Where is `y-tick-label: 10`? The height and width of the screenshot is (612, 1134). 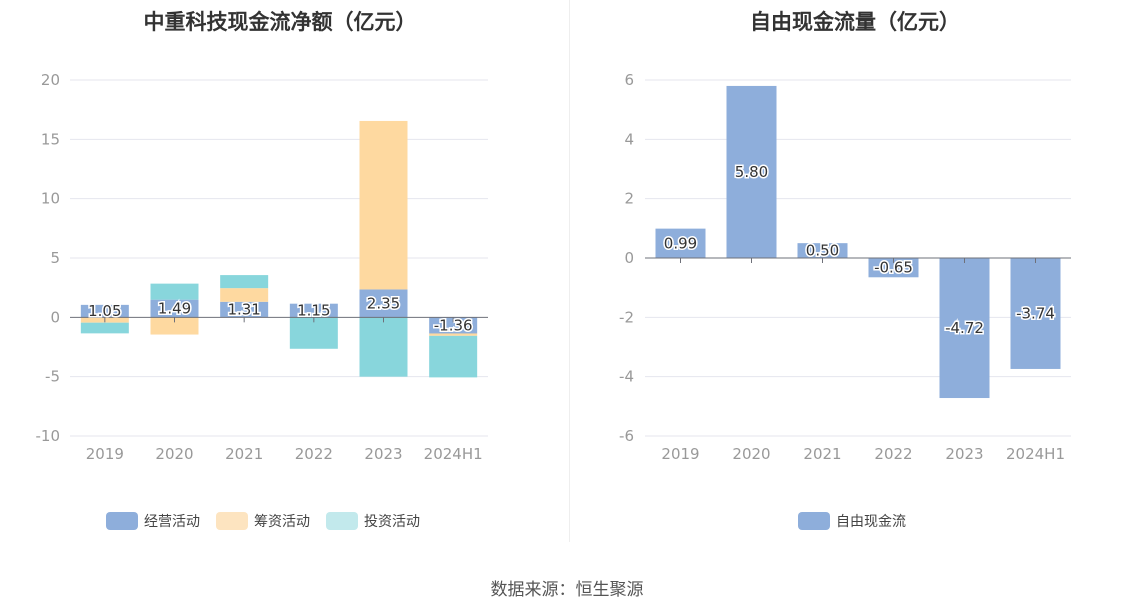 y-tick-label: 10 is located at coordinates (50, 199).